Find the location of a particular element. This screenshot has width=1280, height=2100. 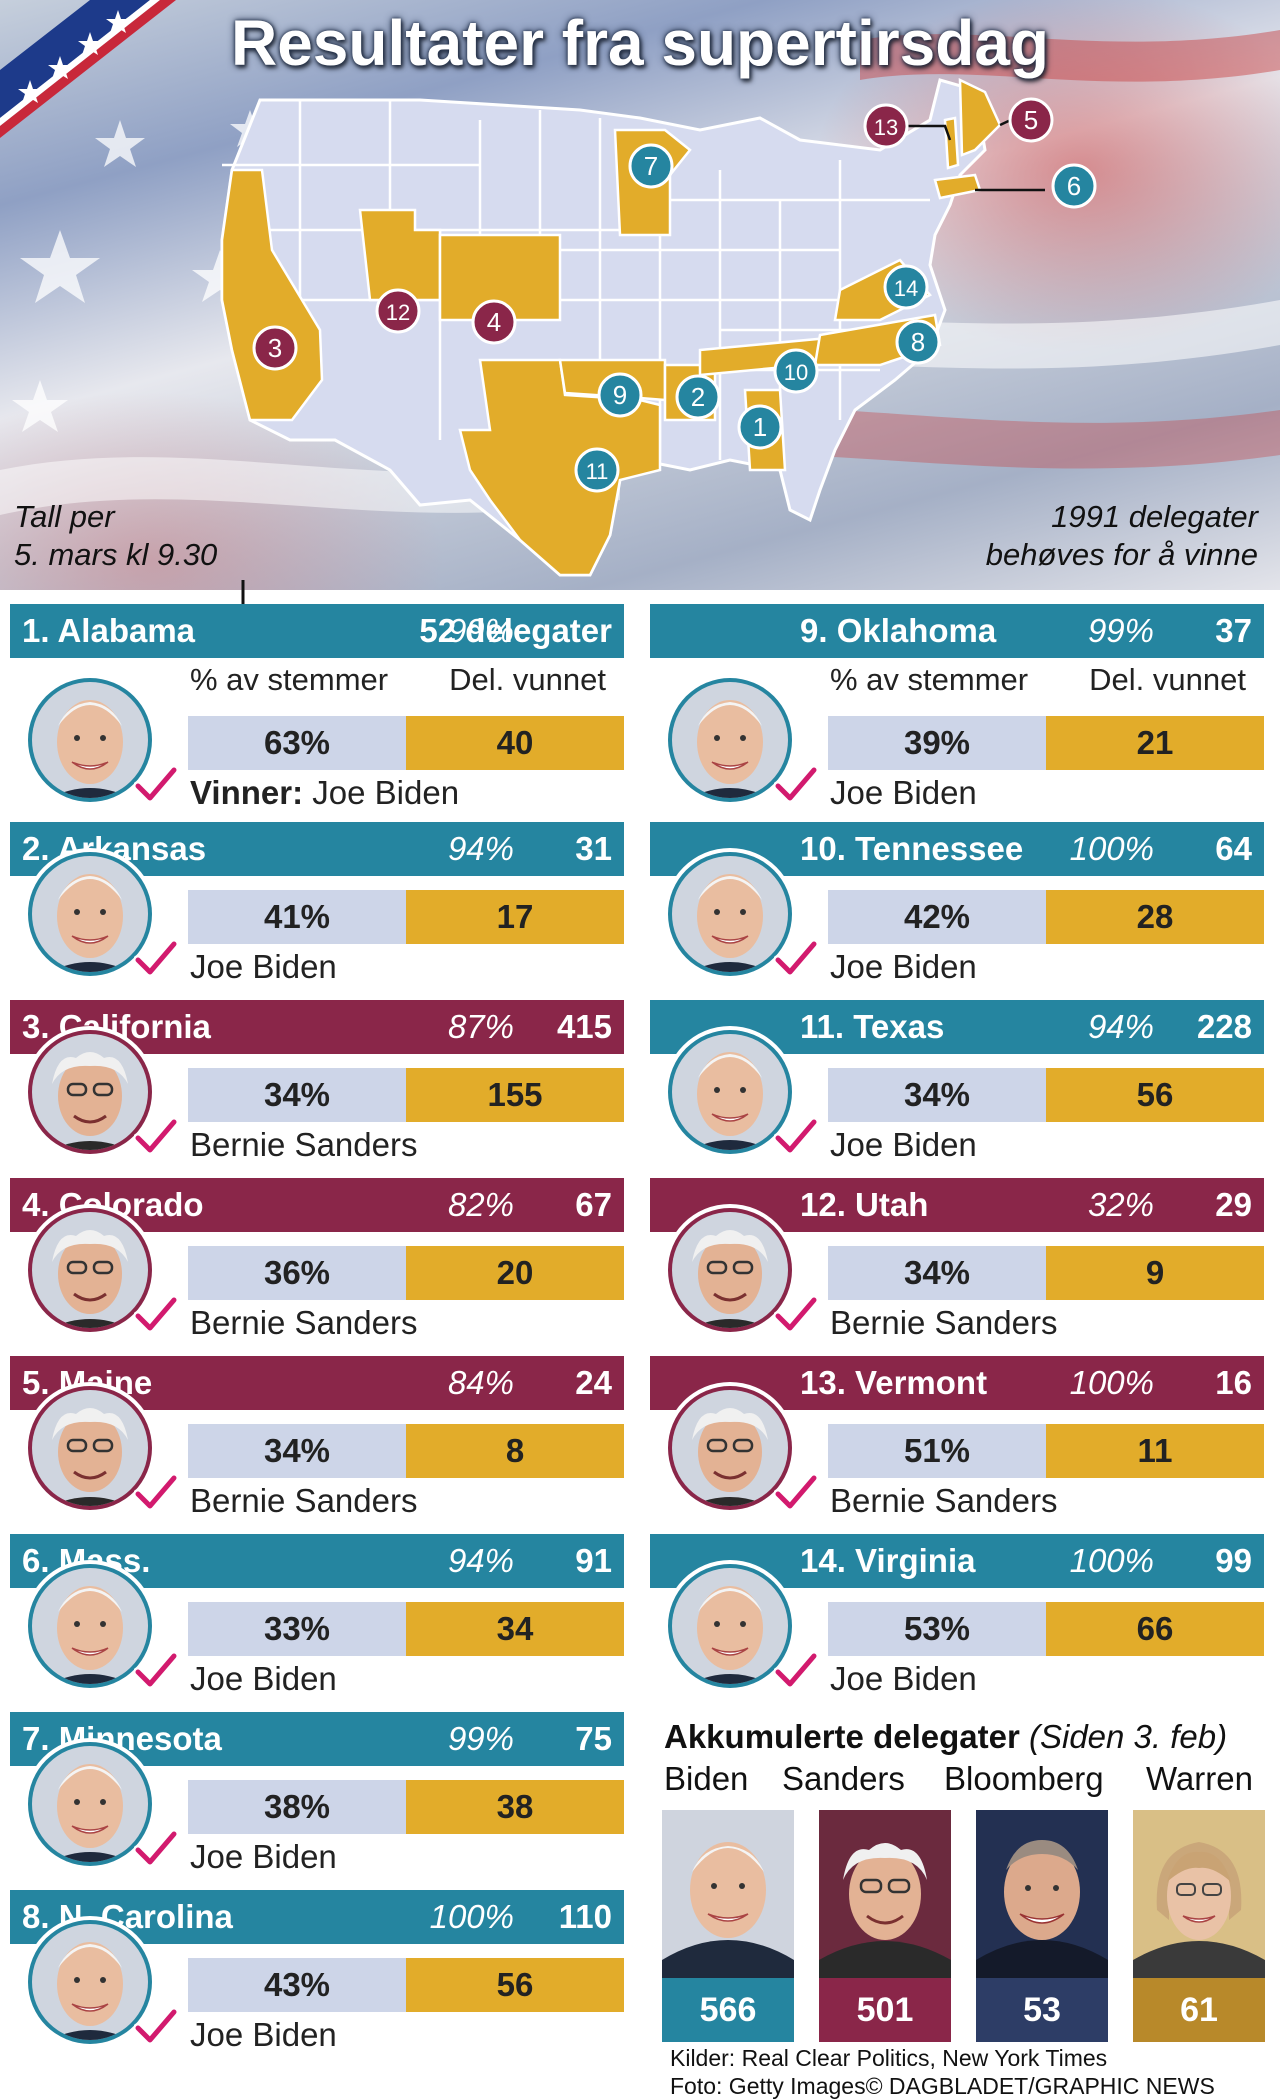

svg-text: 9 is located at coordinates (620, 395).